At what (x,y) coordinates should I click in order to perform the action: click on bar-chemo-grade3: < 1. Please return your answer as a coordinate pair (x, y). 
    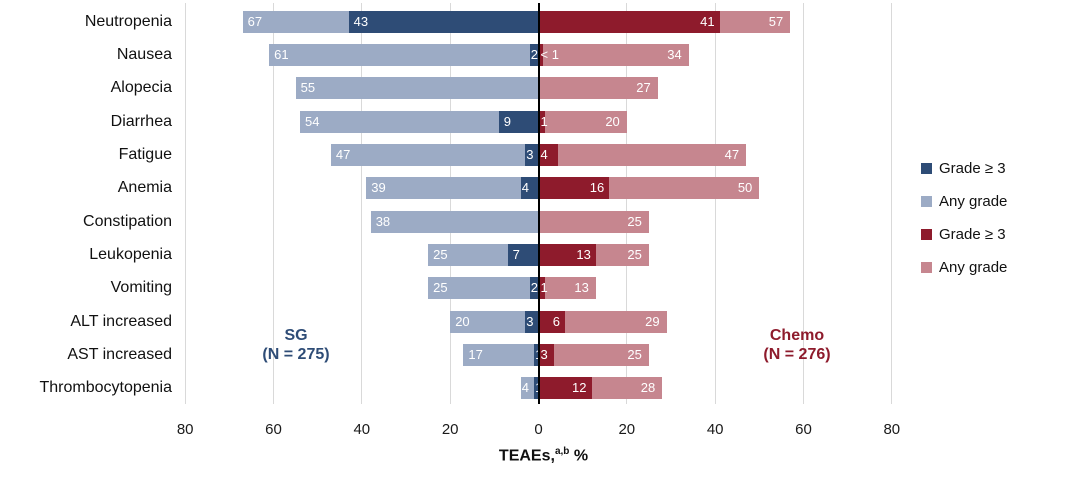
    Looking at the image, I should click on (548, 54).